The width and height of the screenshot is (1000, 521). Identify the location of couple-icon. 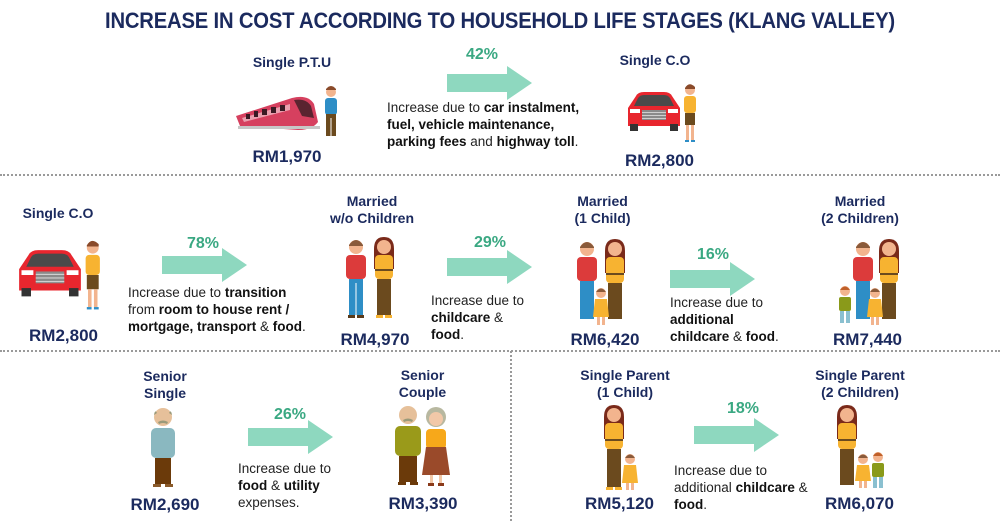
(370, 277).